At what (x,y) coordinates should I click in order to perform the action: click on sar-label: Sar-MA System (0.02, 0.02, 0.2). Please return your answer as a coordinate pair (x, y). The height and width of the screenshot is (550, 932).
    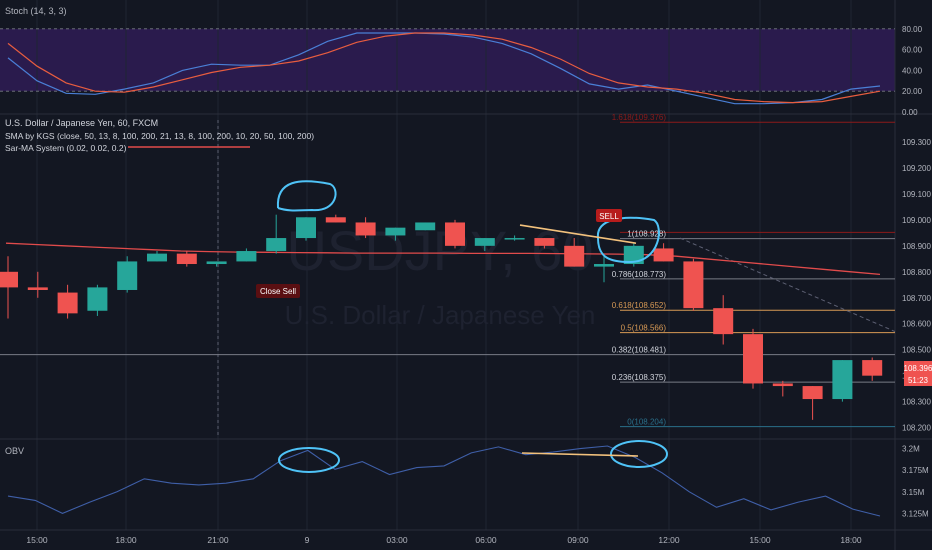
    Looking at the image, I should click on (66, 148).